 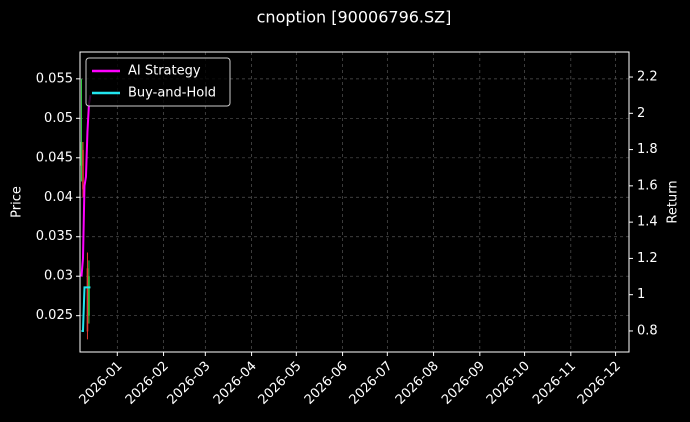 I want to click on series-line, so click(x=86, y=309).